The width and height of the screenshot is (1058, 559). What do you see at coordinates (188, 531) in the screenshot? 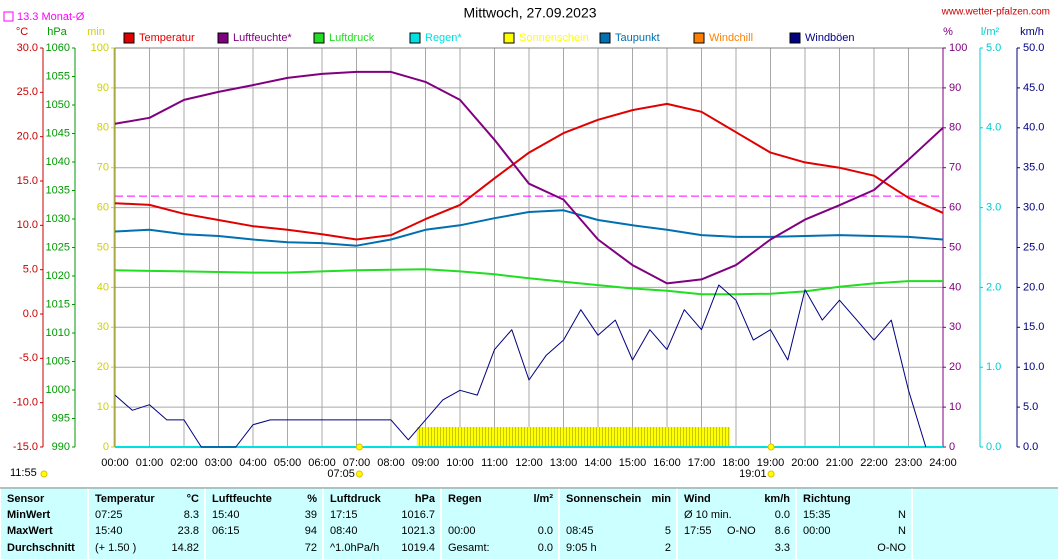
I see `cell-value: 23.8` at bounding box center [188, 531].